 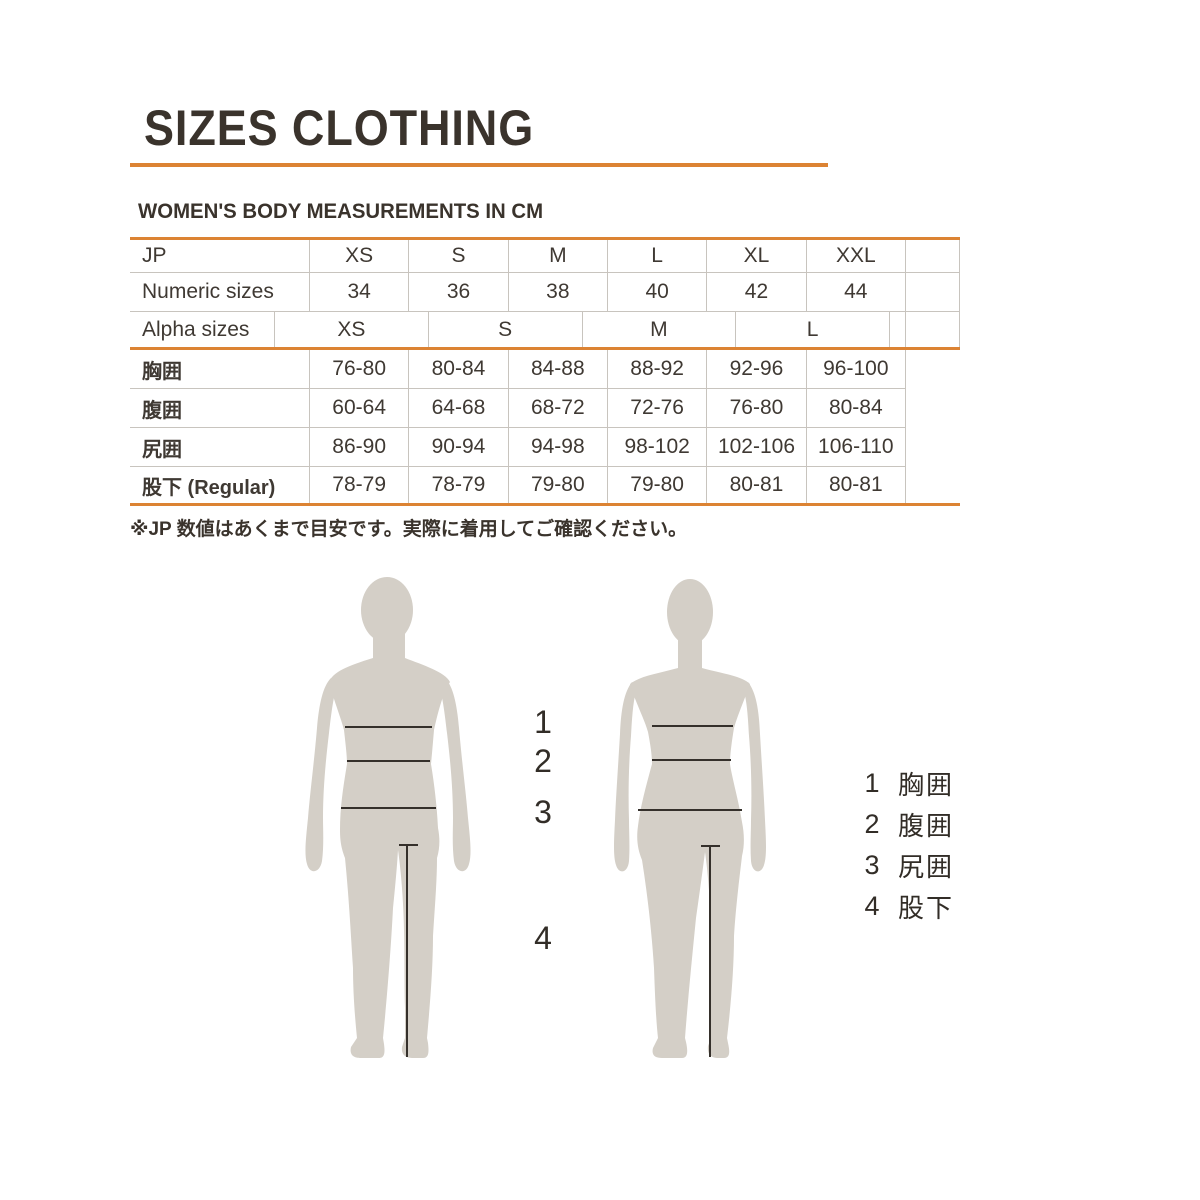 I want to click on measure-cell: 64-68, so click(x=459, y=408).